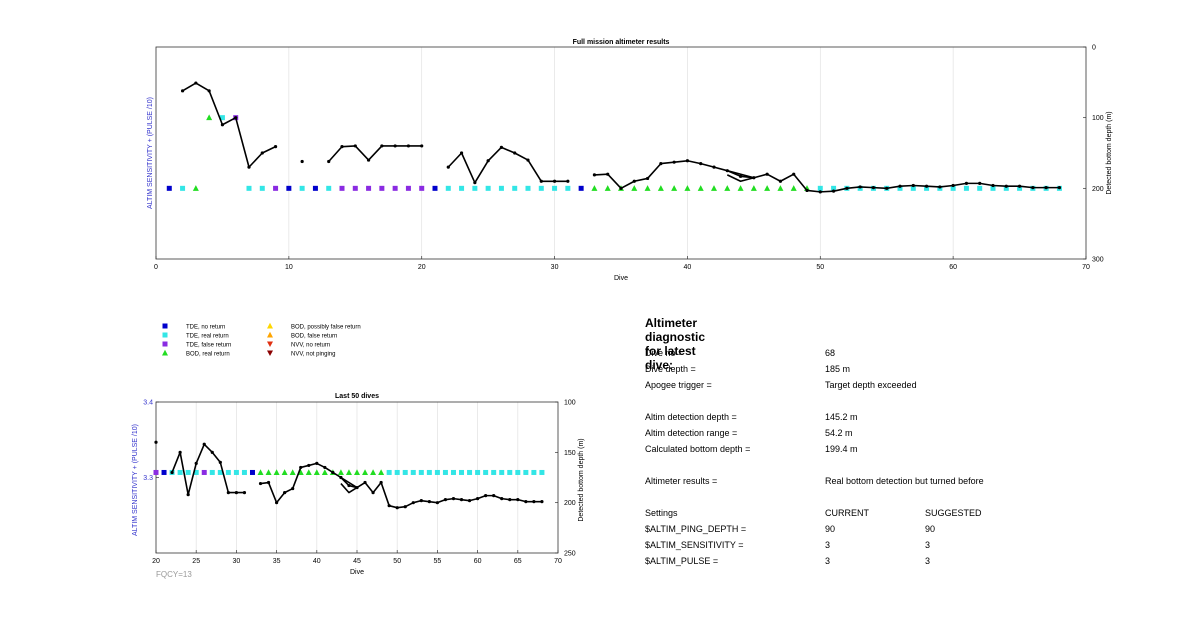 The image size is (1200, 622). Describe the element at coordinates (148, 478) in the screenshot. I see `left-tick-label: 3.3` at that location.